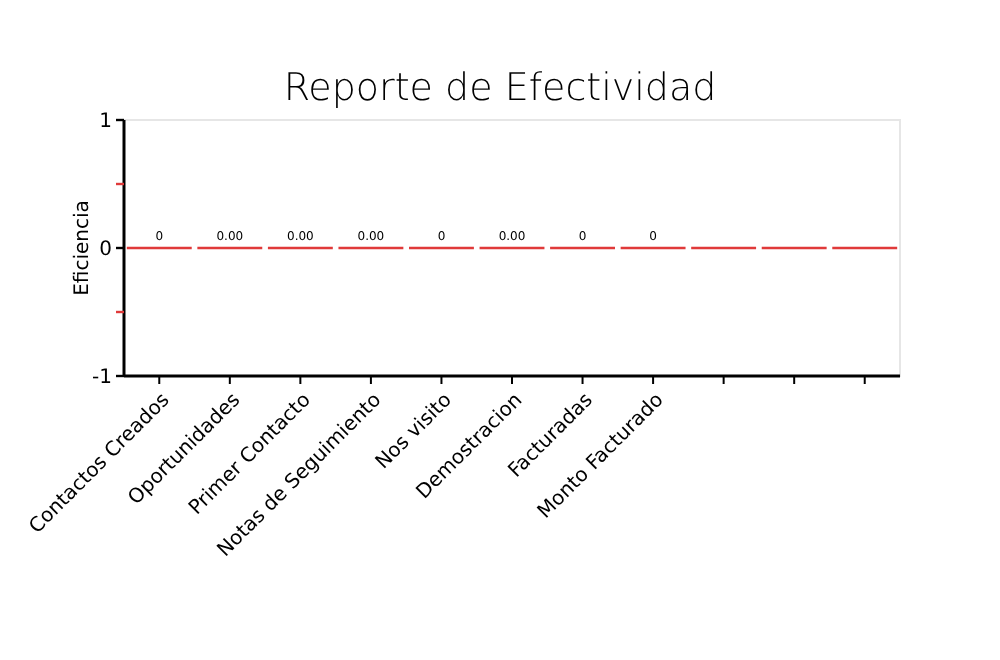  What do you see at coordinates (105, 250) in the screenshot?
I see `y-tick-label: 0` at bounding box center [105, 250].